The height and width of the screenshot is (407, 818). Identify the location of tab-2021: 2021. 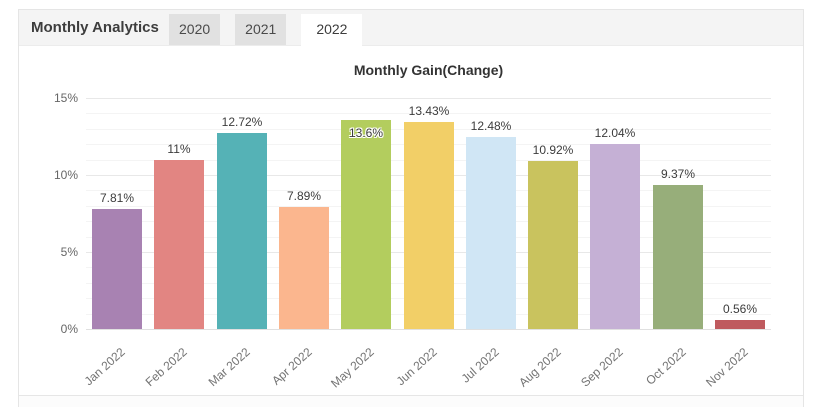
(261, 29).